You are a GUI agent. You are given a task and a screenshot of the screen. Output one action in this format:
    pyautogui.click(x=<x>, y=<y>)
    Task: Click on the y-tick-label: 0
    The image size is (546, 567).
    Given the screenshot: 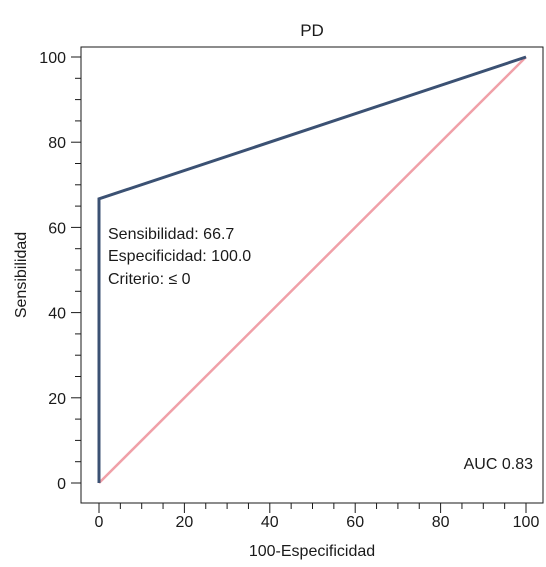 What is the action you would take?
    pyautogui.click(x=61, y=484)
    